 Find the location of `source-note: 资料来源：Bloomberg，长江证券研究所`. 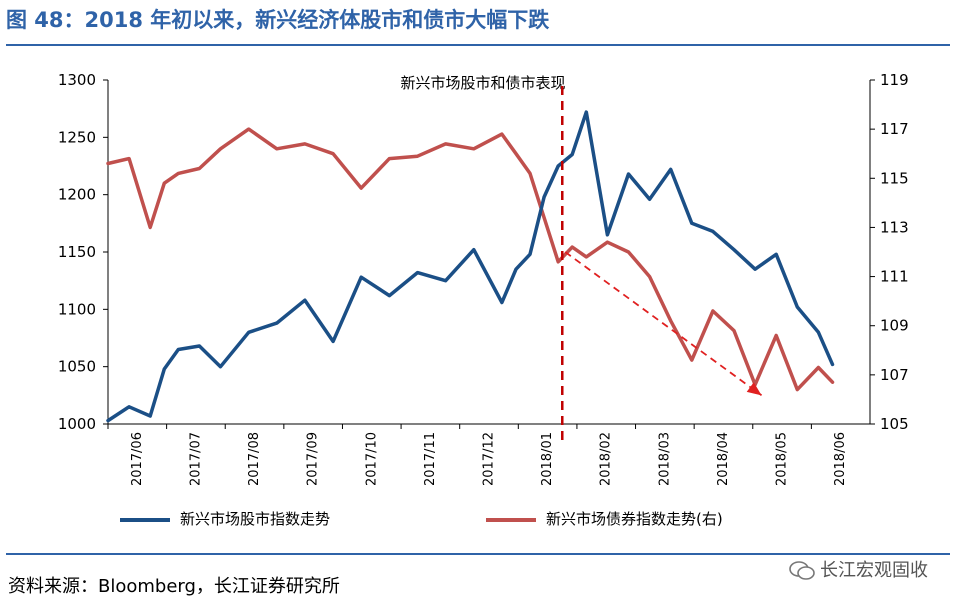

source-note: 资料来源：Bloomberg，长江证券研究所 is located at coordinates (174, 586).